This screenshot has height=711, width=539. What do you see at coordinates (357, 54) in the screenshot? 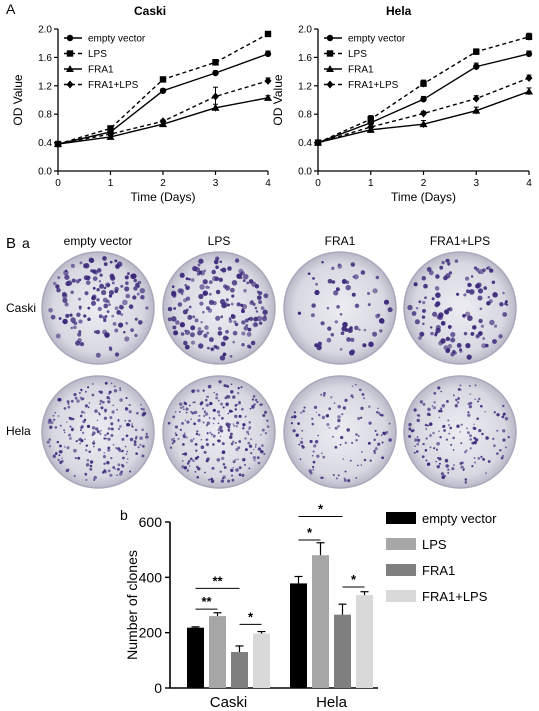
I see `legend-label-hela-lps: LPS` at bounding box center [357, 54].